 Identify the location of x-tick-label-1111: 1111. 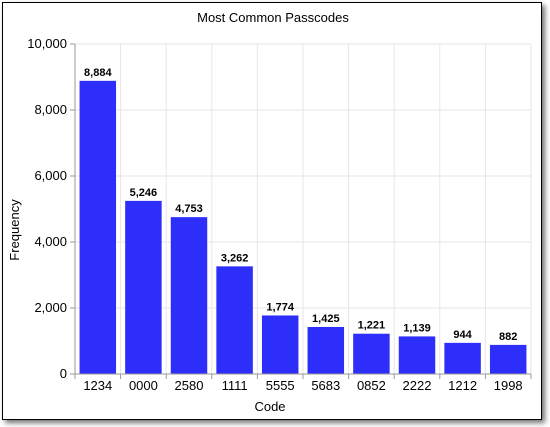
(235, 385).